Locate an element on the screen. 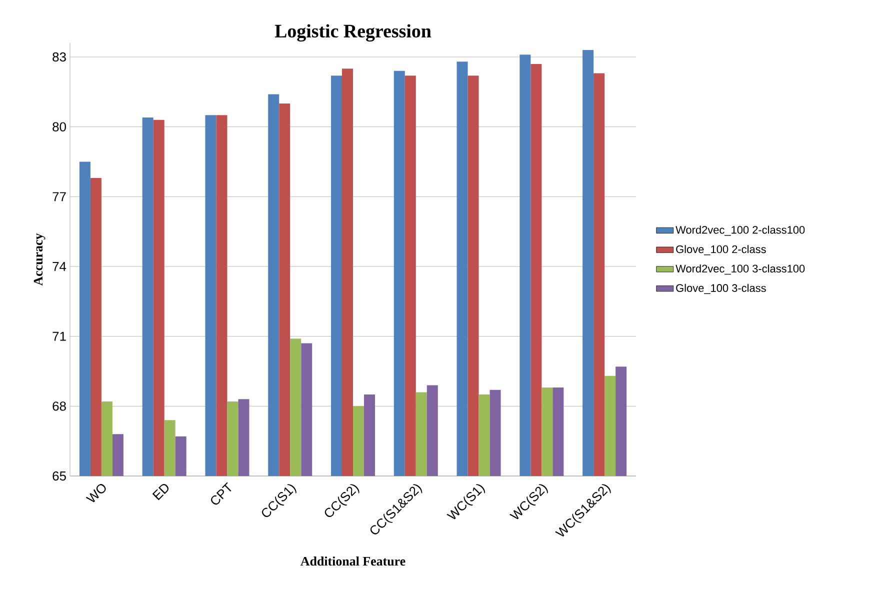 The height and width of the screenshot is (601, 895). x-tick-label: WO is located at coordinates (96, 493).